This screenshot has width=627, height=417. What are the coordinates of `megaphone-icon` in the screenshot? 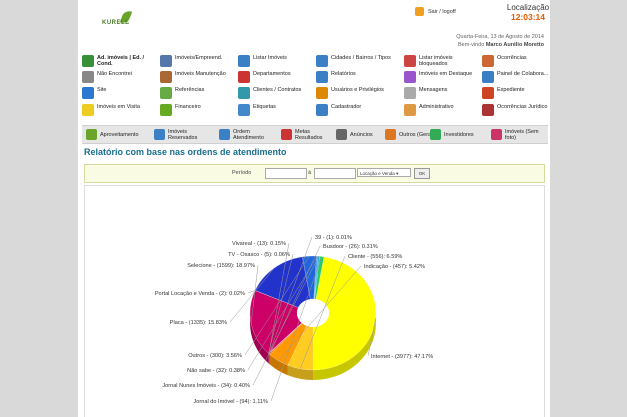 It's located at (341, 134).